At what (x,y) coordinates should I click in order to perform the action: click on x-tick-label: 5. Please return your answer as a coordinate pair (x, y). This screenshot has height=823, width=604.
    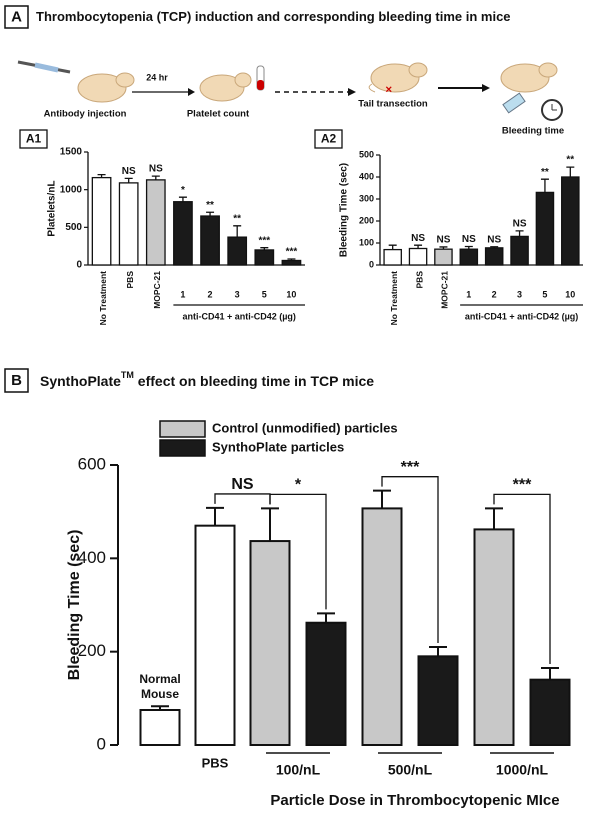
    Looking at the image, I should click on (264, 294).